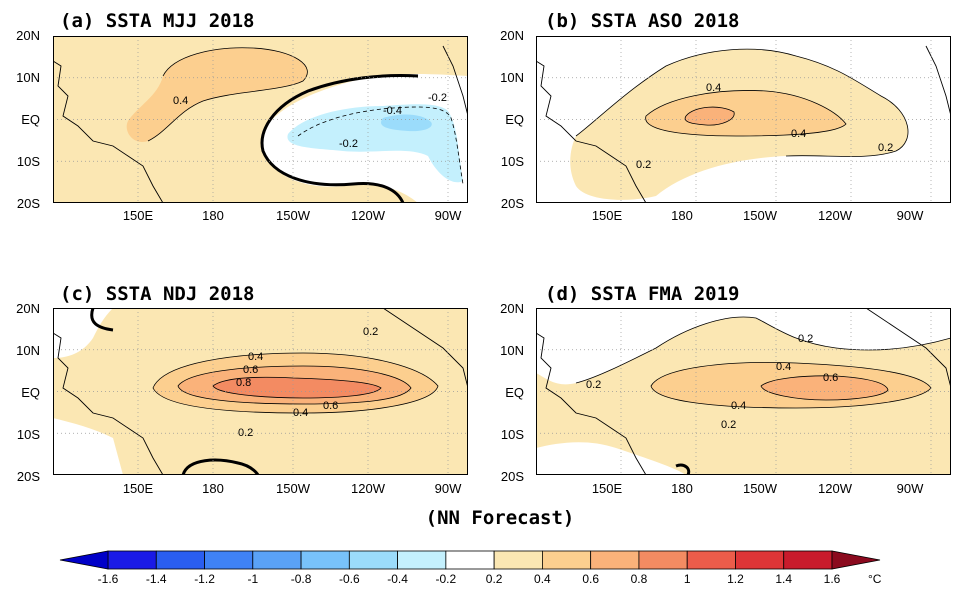 The height and width of the screenshot is (603, 967). What do you see at coordinates (512, 203) in the screenshot?
I see `panel-b-lat-tick: 20S` at bounding box center [512, 203].